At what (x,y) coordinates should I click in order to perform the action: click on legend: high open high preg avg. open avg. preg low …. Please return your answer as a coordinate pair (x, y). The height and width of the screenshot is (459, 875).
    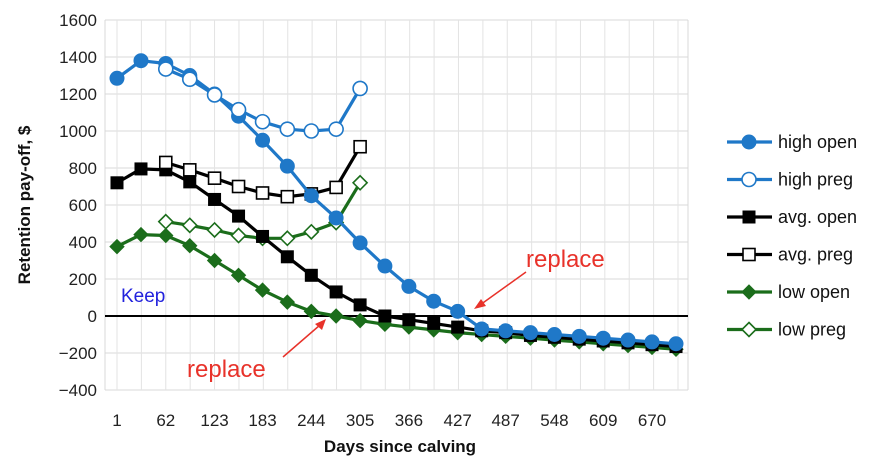
    Looking at the image, I should click on (792, 236).